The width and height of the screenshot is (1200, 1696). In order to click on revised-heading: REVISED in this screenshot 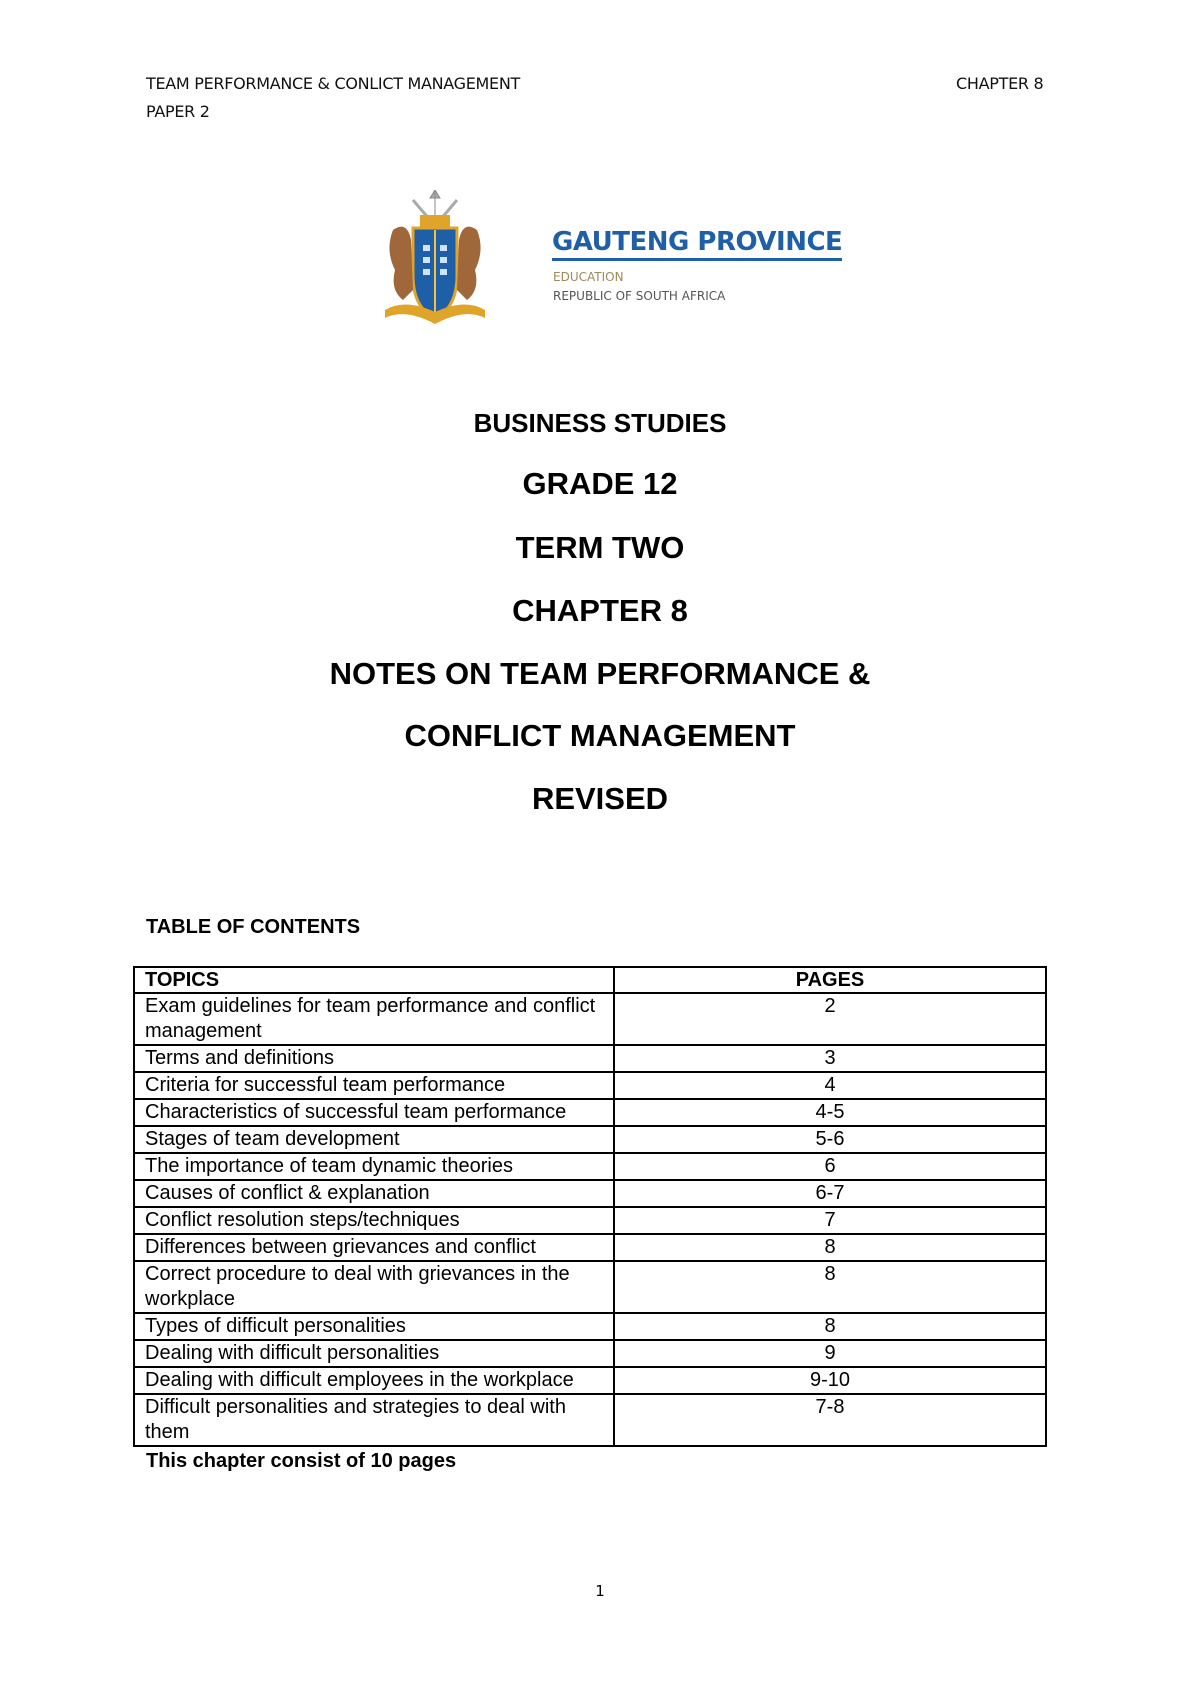, I will do `click(600, 798)`.